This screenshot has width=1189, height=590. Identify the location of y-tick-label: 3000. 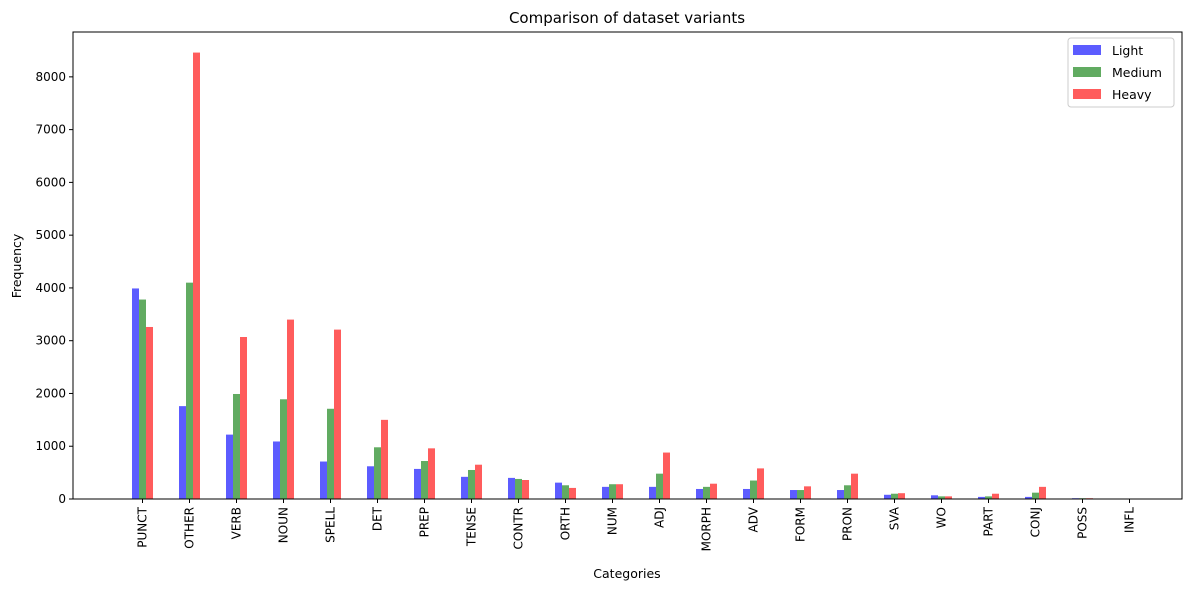
(50, 341).